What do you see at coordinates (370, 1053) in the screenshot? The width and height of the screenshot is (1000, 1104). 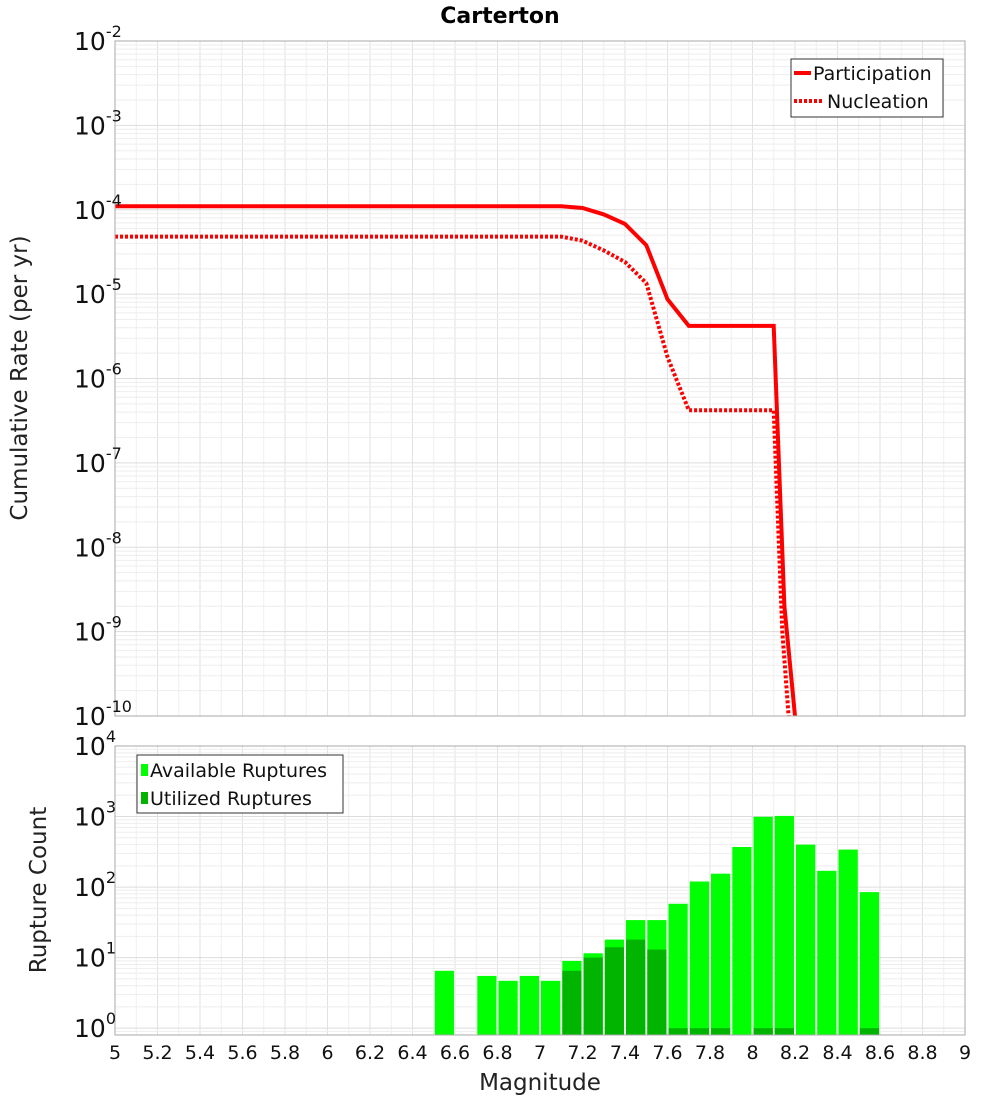 I see `x-tick-label: 6.2` at bounding box center [370, 1053].